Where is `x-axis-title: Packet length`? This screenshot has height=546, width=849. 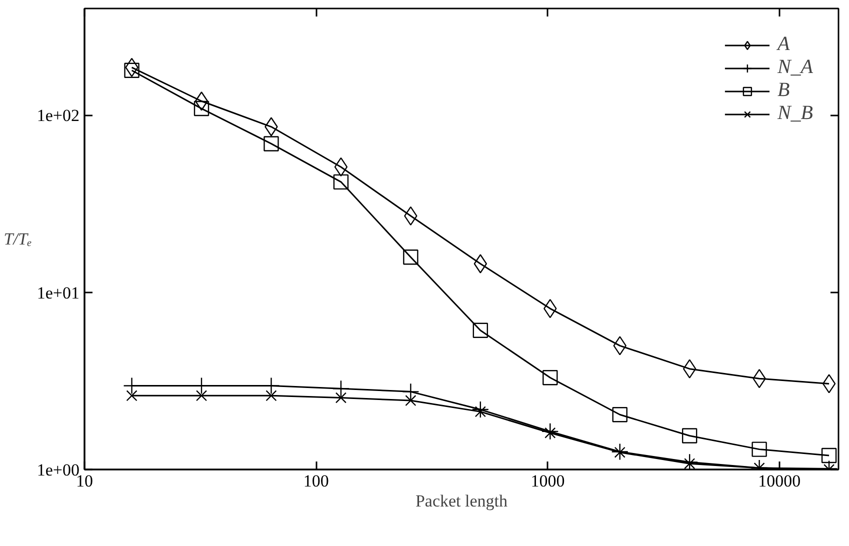
x-axis-title: Packet length is located at coordinates (461, 501).